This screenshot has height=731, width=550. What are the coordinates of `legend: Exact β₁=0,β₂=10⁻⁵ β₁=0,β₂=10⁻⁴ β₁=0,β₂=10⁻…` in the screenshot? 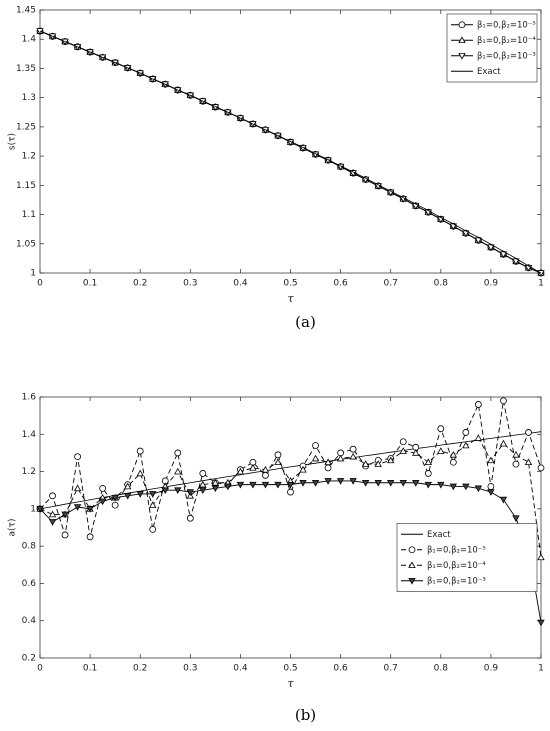 It's located at (467, 557).